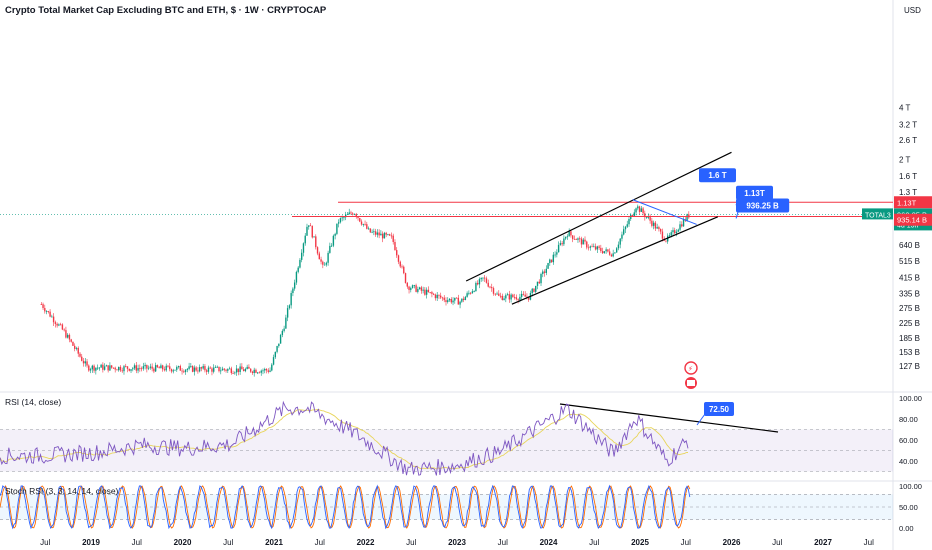 This screenshot has width=932, height=550. What do you see at coordinates (344, 438) in the screenshot?
I see `rsi-line` at bounding box center [344, 438].